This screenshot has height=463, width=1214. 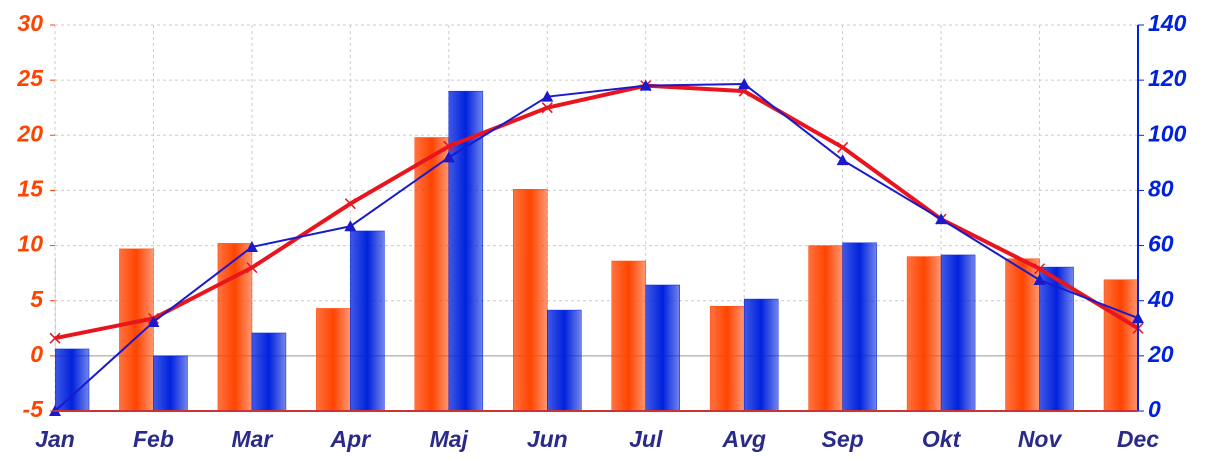 I want to click on x-tick-label: Avg, so click(x=743, y=439).